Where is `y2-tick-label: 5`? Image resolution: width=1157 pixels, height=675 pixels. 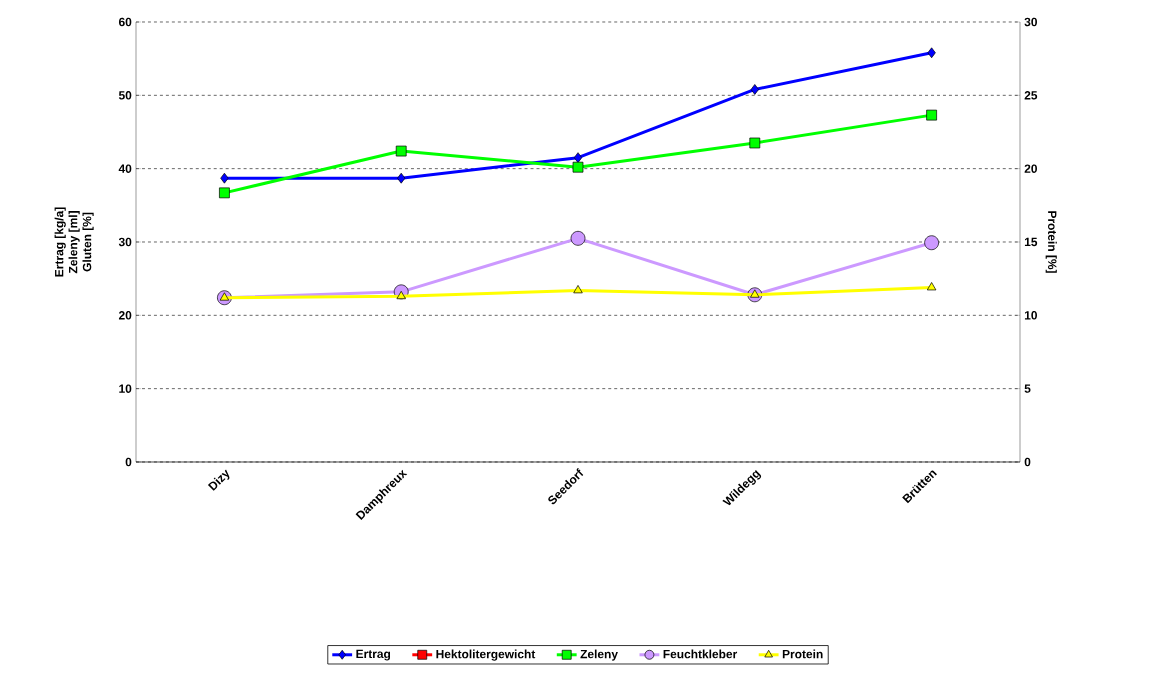
y2-tick-label: 5 is located at coordinates (1027, 388).